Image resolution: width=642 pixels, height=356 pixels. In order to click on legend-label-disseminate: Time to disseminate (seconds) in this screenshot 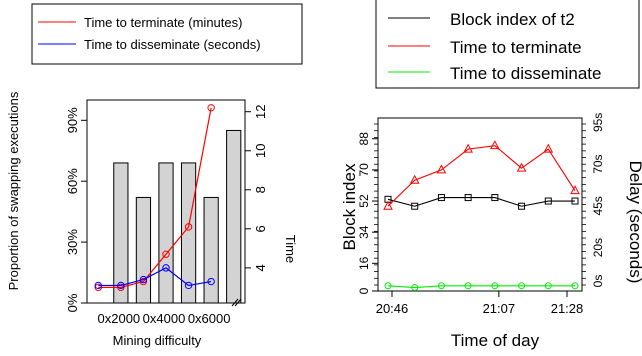, I will do `click(172, 44)`.